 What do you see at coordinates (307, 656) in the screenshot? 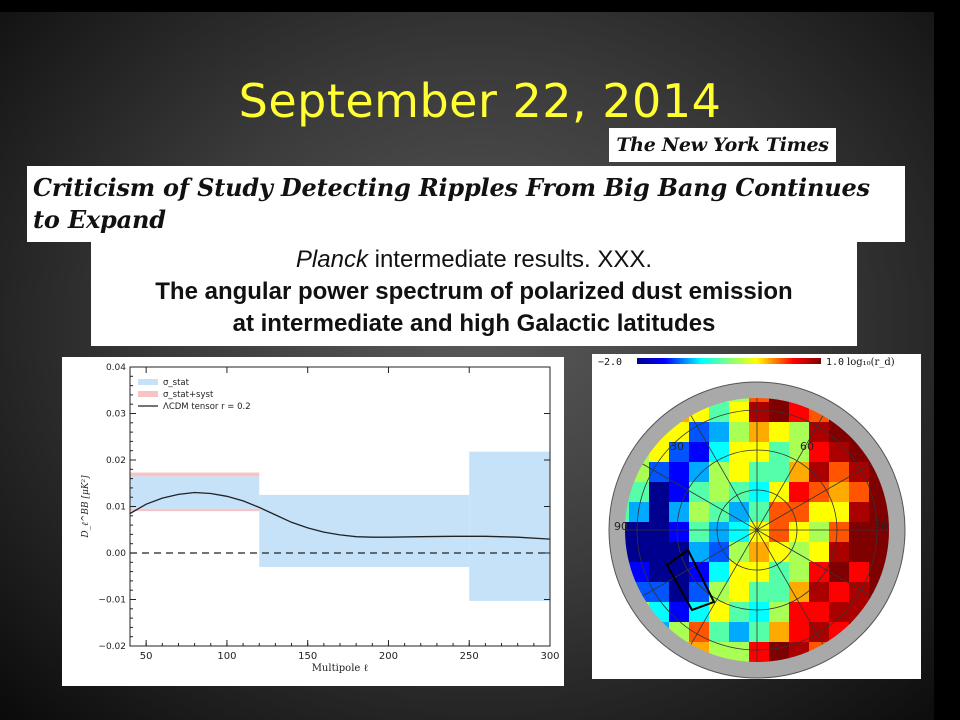
I see `x-tick-label-2: 150` at bounding box center [307, 656].